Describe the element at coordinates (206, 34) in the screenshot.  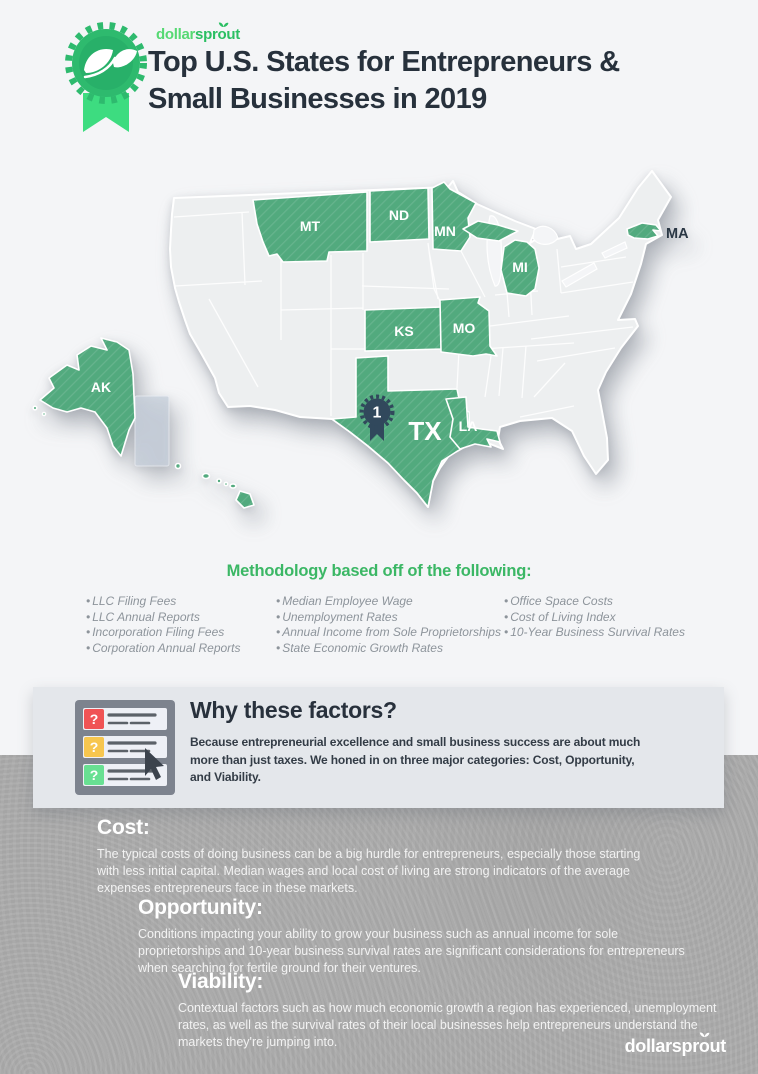
I see `logo-spr: spr` at that location.